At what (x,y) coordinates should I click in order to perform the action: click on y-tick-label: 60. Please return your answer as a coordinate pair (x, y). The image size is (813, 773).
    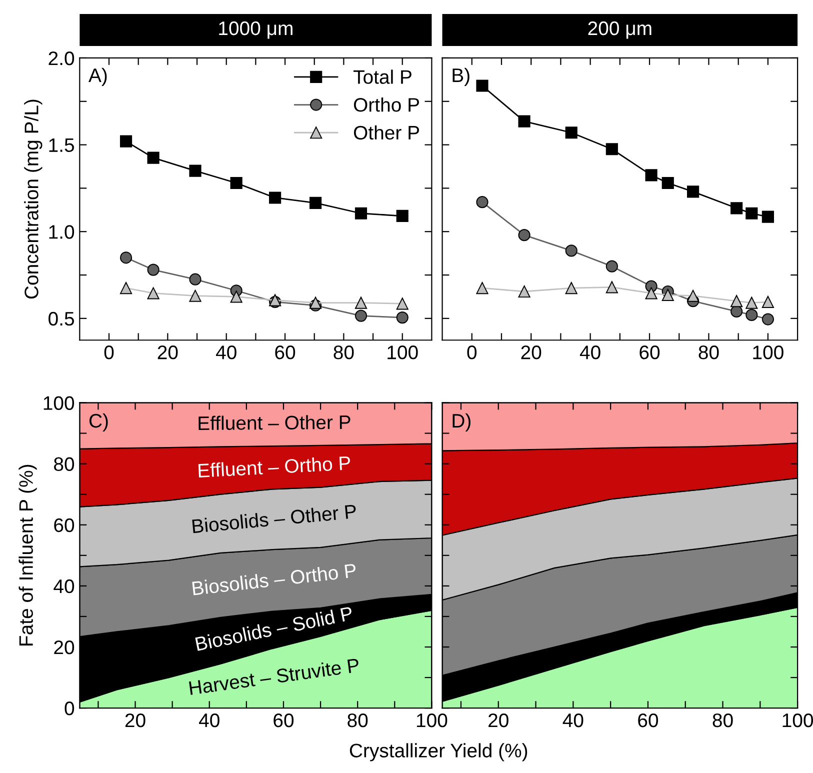
    Looking at the image, I should click on (64, 525).